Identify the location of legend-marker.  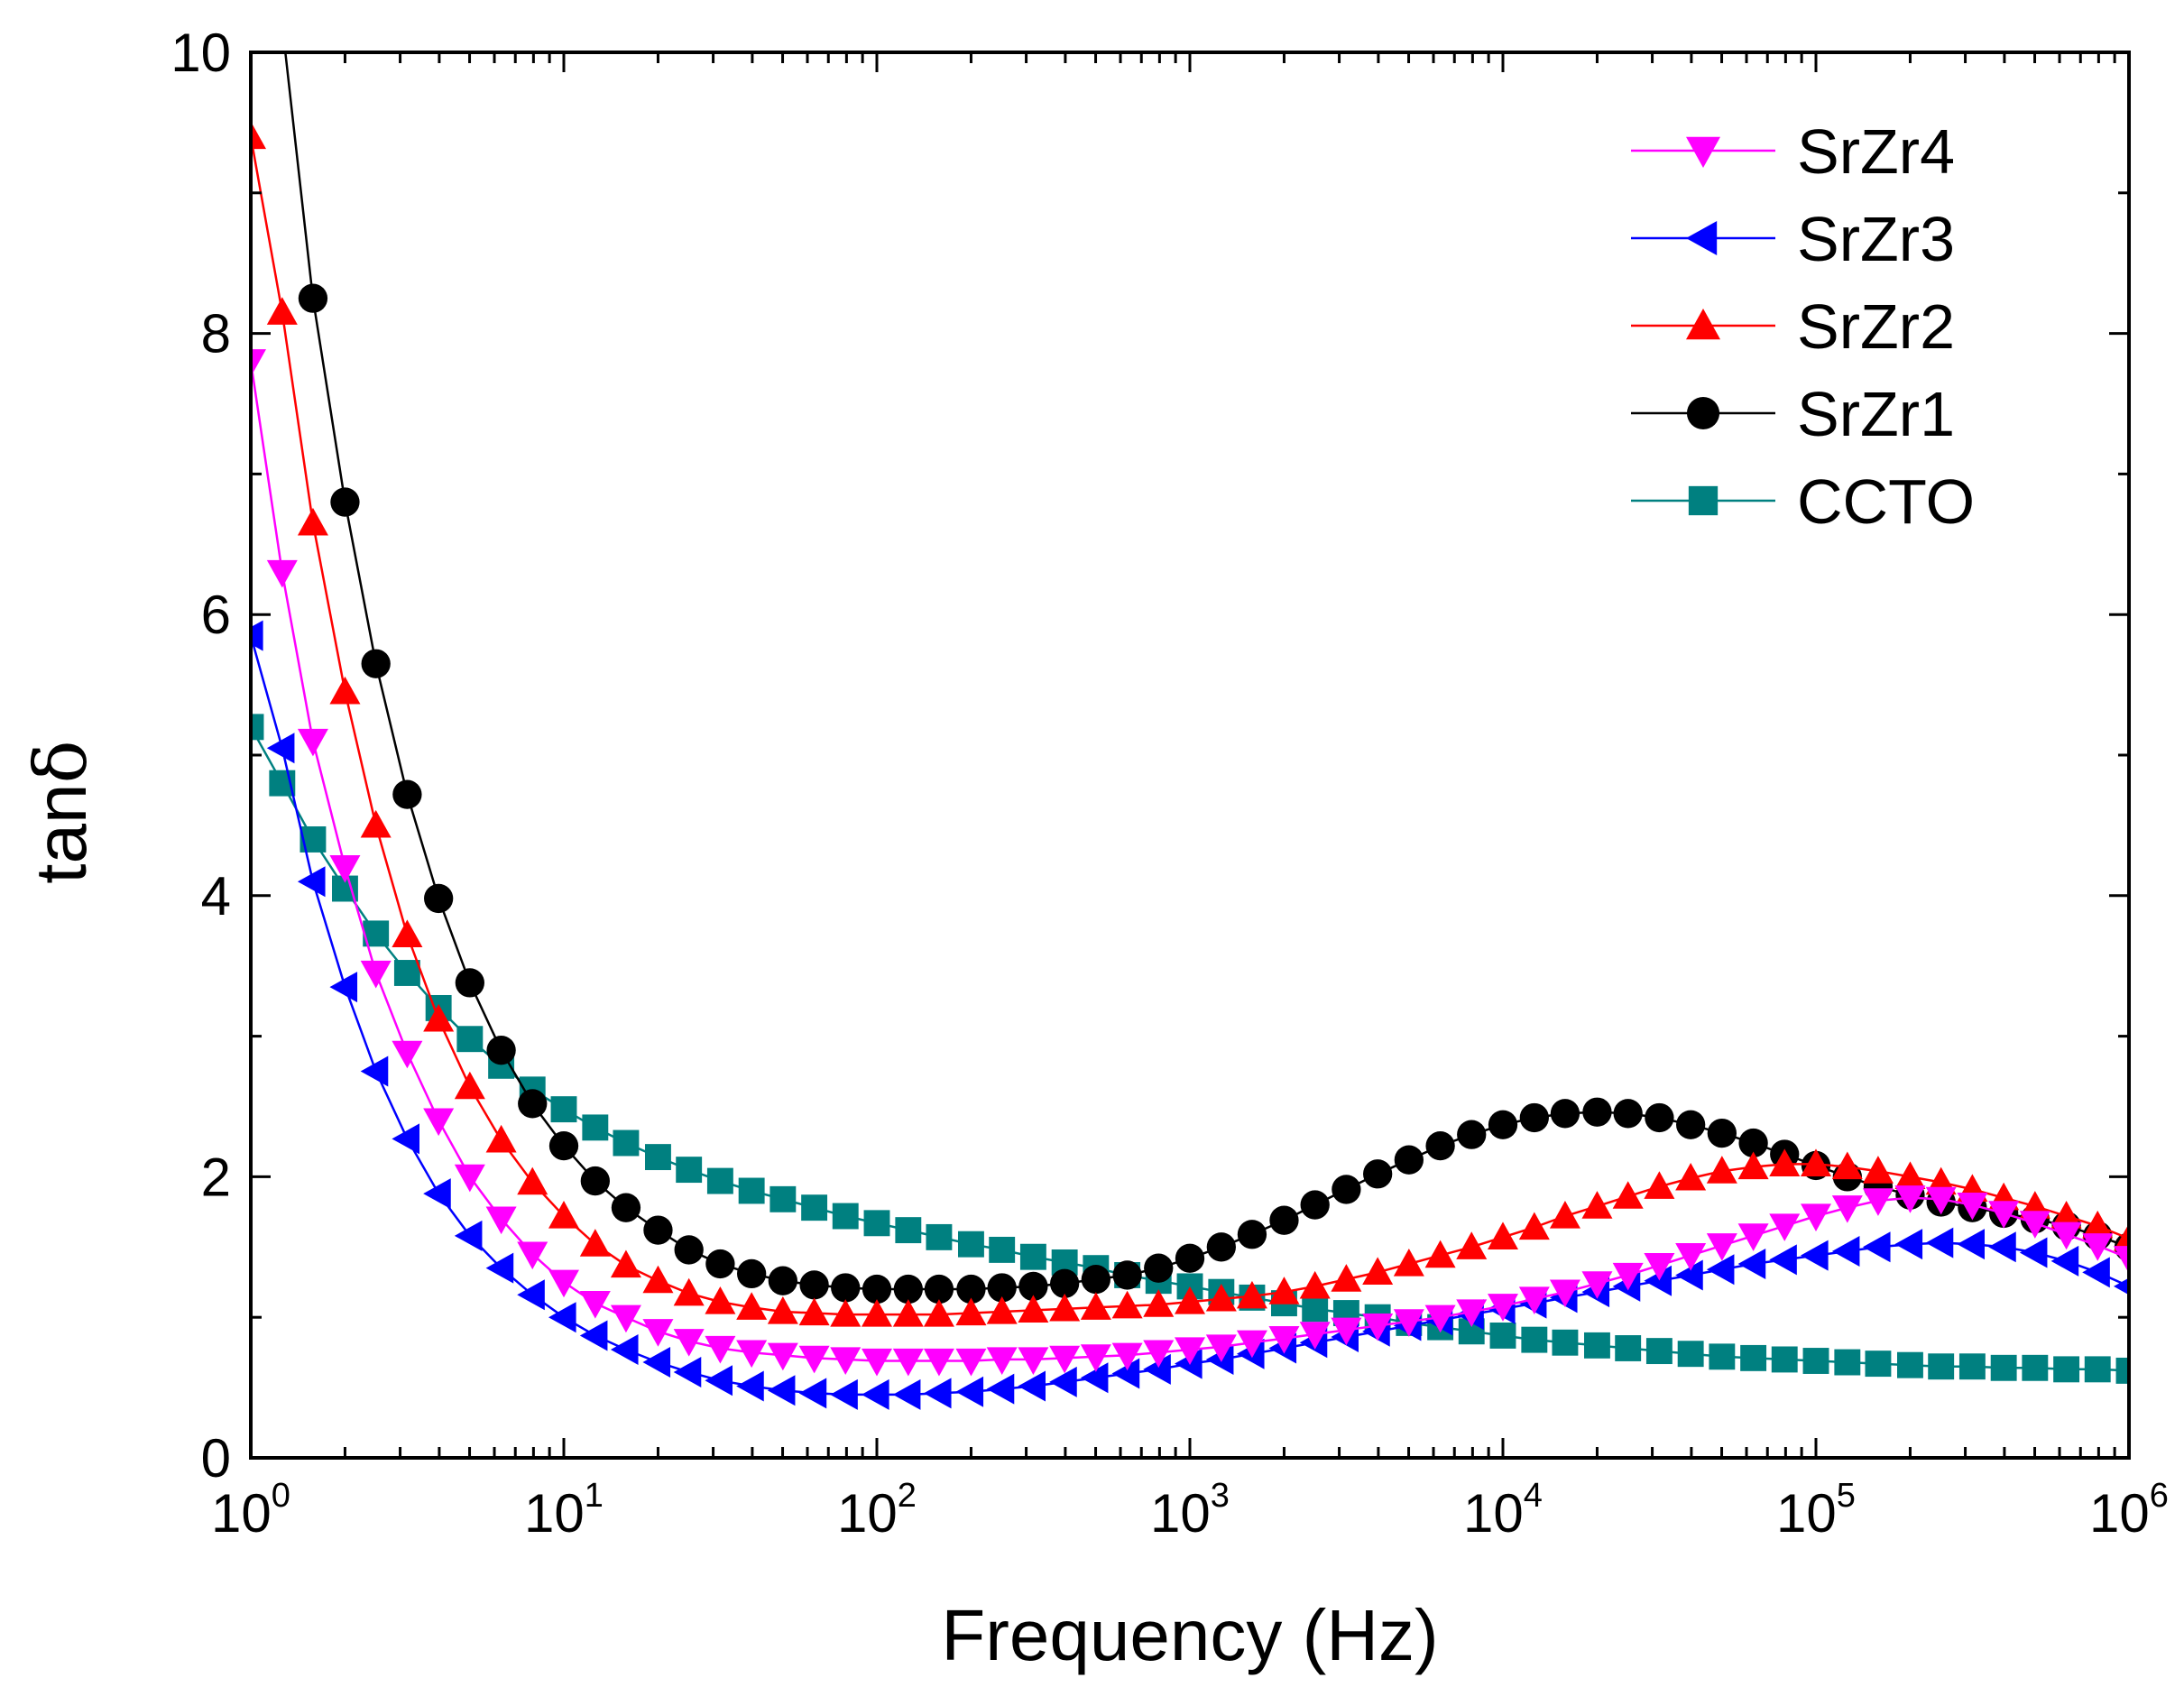
(1703, 324).